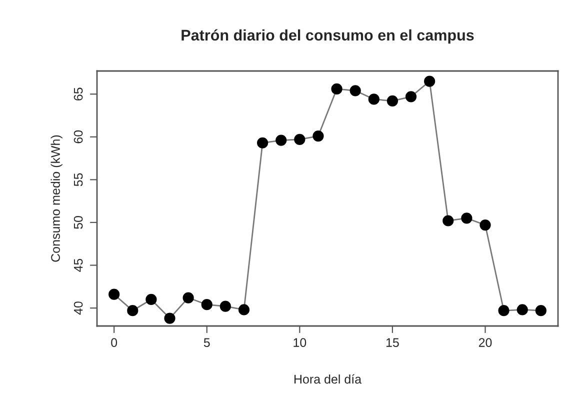 This screenshot has width=566, height=410. What do you see at coordinates (392, 342) in the screenshot?
I see `x-tick-label: 15` at bounding box center [392, 342].